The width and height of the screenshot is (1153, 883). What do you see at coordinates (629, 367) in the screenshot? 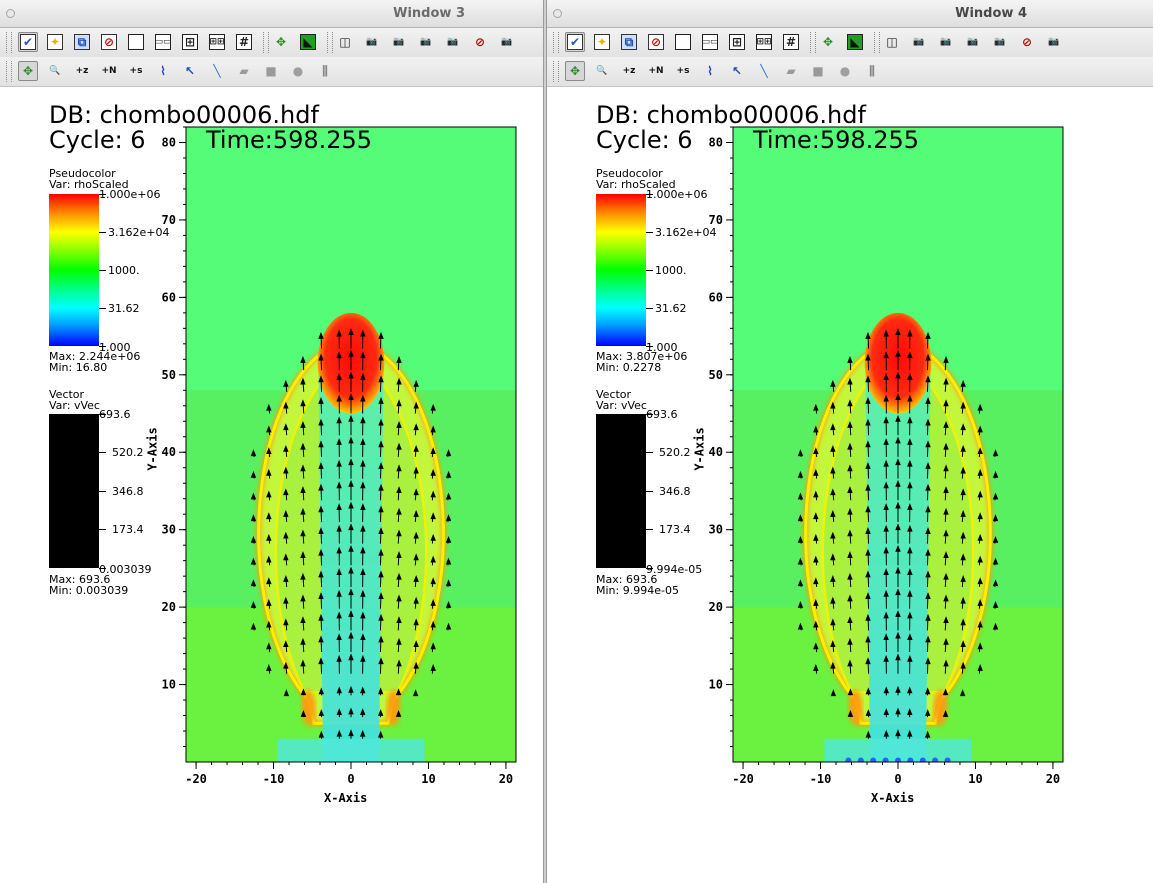
I see `pseudocolor-min: Min: 0.2278` at bounding box center [629, 367].